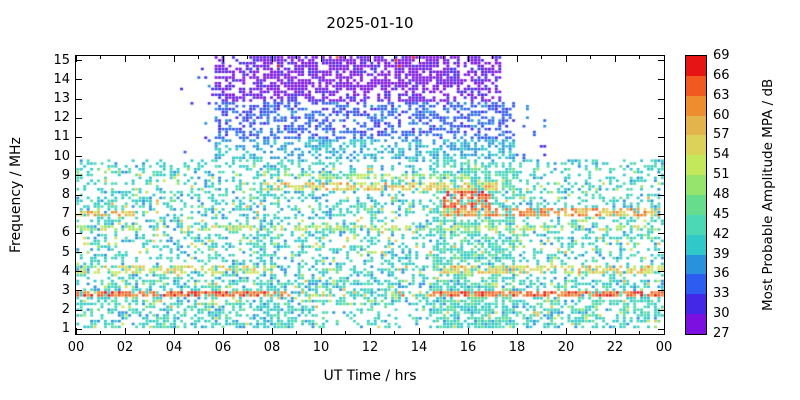 Image resolution: width=800 pixels, height=400 pixels. What do you see at coordinates (721, 214) in the screenshot?
I see `colorbar-tick-label: 45` at bounding box center [721, 214].